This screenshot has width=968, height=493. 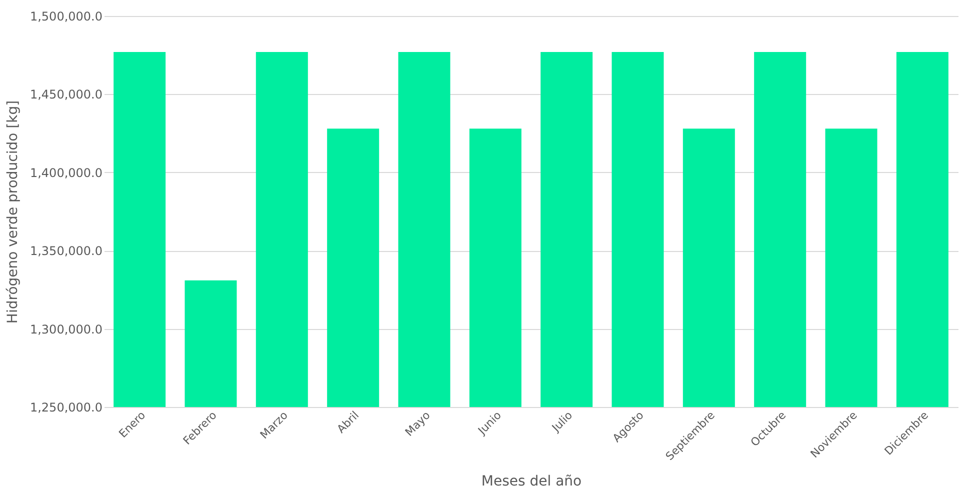 What do you see at coordinates (66, 173) in the screenshot?
I see `y-tick-label: 1,400,000.0` at bounding box center [66, 173].